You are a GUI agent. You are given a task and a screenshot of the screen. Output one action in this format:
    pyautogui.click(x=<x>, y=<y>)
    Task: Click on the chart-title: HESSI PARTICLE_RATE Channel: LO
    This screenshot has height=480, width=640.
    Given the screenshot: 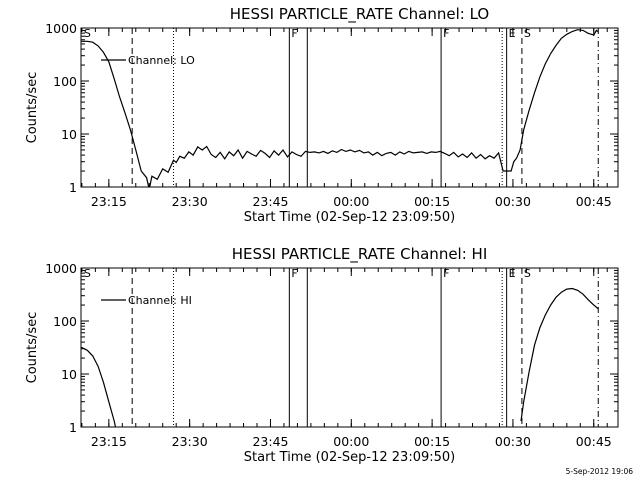 What is the action you would take?
    pyautogui.click(x=359, y=14)
    